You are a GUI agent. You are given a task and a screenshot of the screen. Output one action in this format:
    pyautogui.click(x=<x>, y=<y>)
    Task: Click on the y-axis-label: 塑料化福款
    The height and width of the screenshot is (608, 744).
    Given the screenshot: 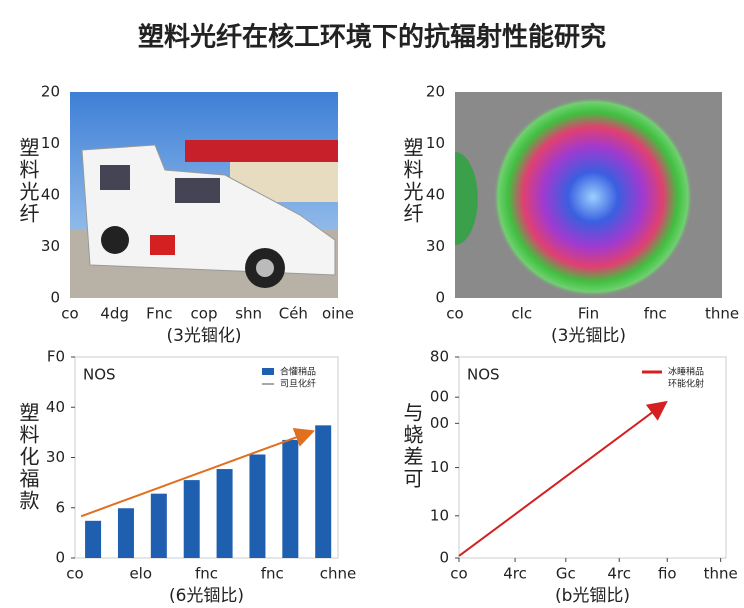 What is the action you would take?
    pyautogui.click(x=28, y=457)
    